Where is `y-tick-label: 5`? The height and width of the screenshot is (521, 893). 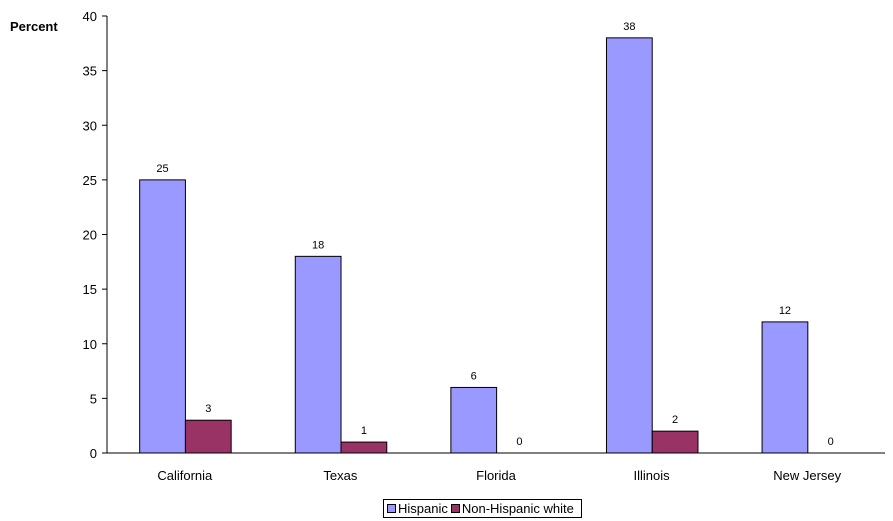 y-tick-label: 5 is located at coordinates (93, 398).